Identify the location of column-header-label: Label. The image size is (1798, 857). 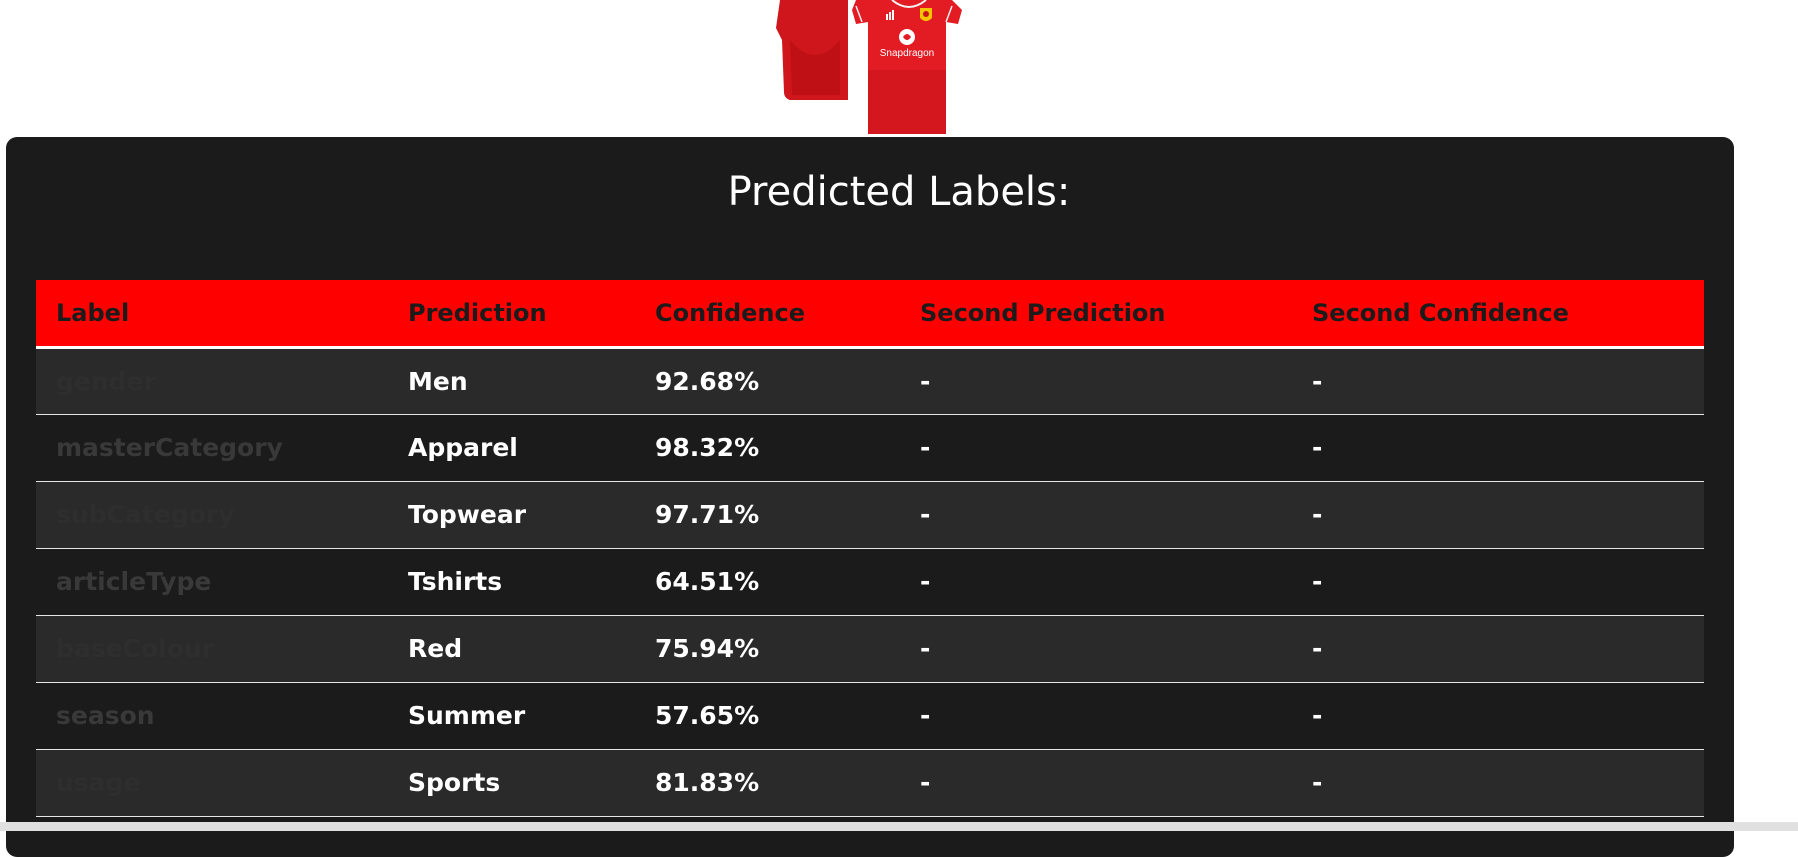
(212, 314).